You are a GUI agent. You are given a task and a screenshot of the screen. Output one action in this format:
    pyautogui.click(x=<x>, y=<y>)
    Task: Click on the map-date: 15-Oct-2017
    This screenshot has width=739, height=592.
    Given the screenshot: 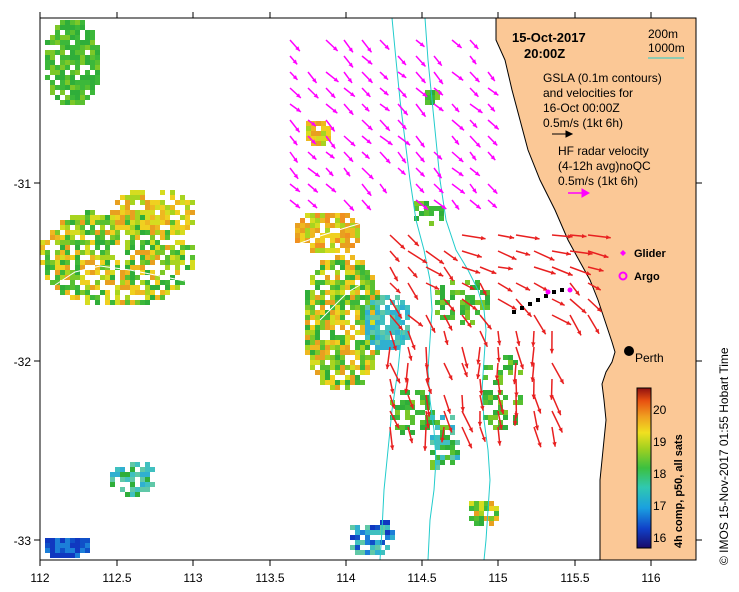 What is the action you would take?
    pyautogui.click(x=549, y=37)
    